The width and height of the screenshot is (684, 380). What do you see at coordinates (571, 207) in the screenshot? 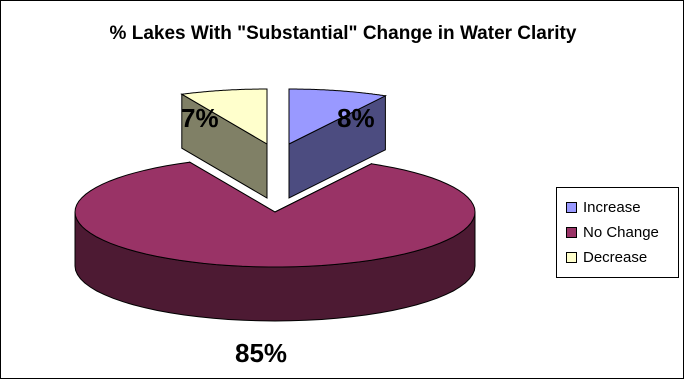
I see `legend-swatch-increase` at bounding box center [571, 207].